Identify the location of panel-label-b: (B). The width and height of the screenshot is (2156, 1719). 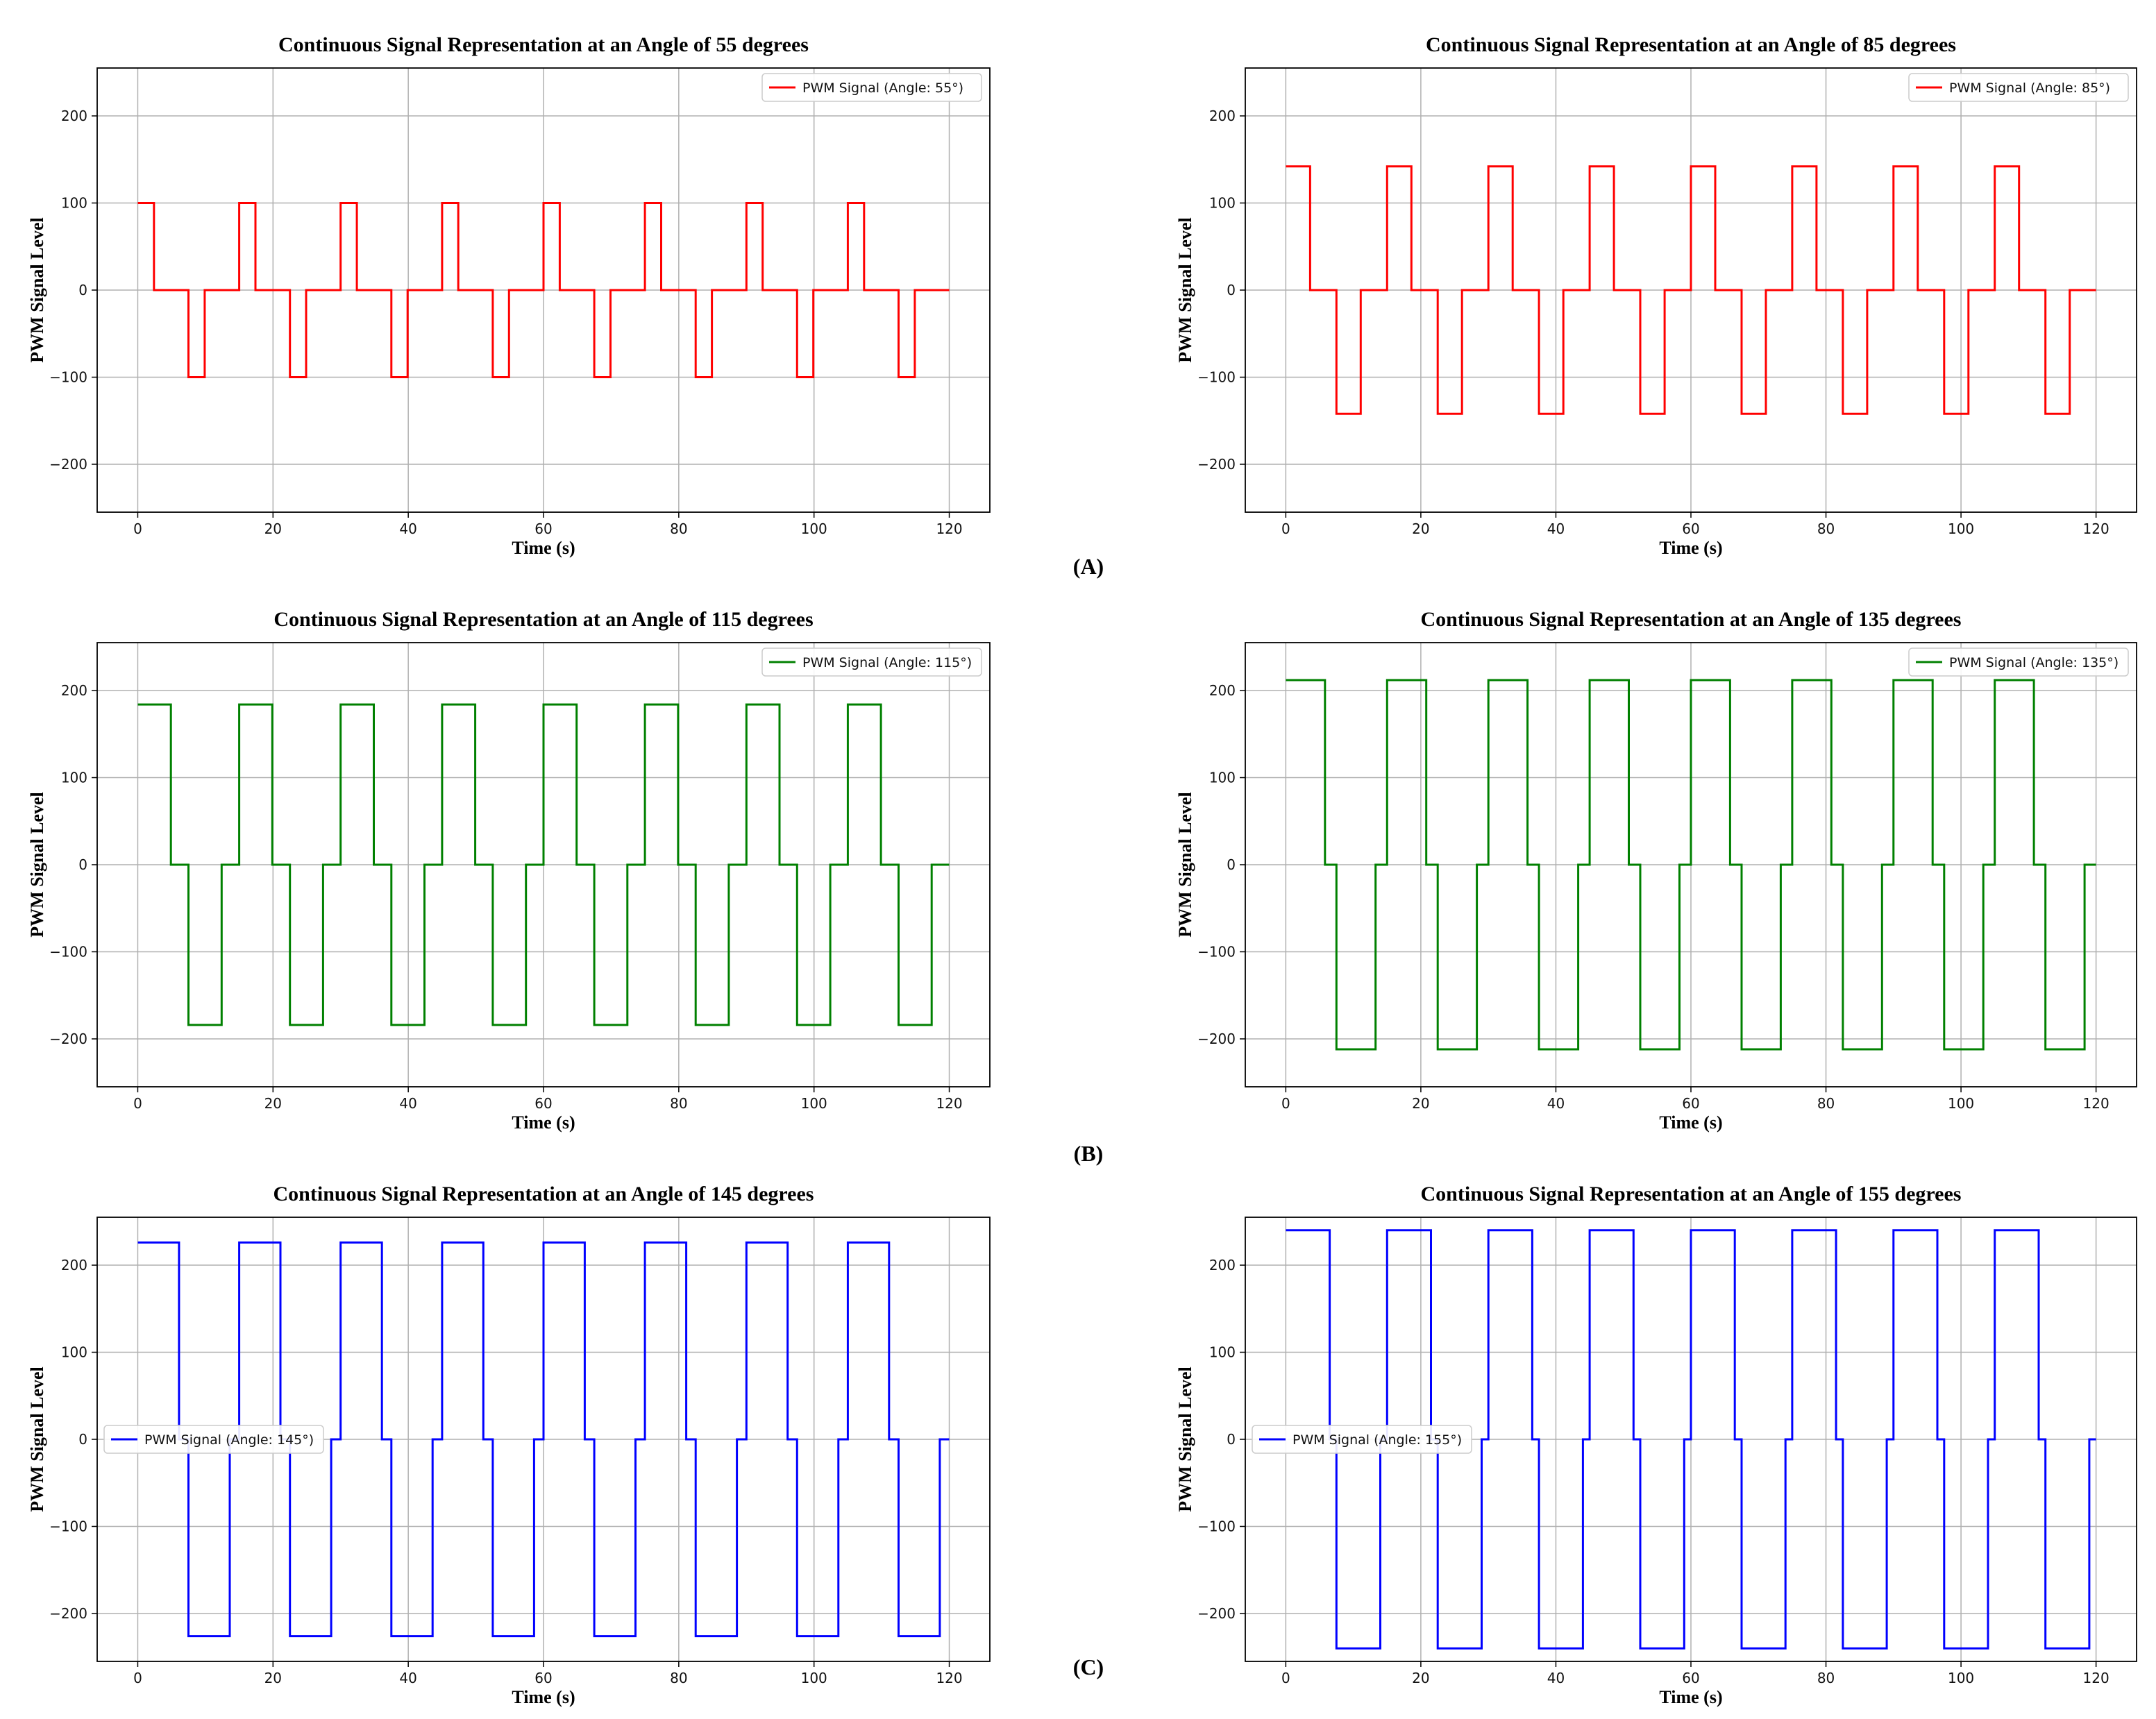
(1089, 1153).